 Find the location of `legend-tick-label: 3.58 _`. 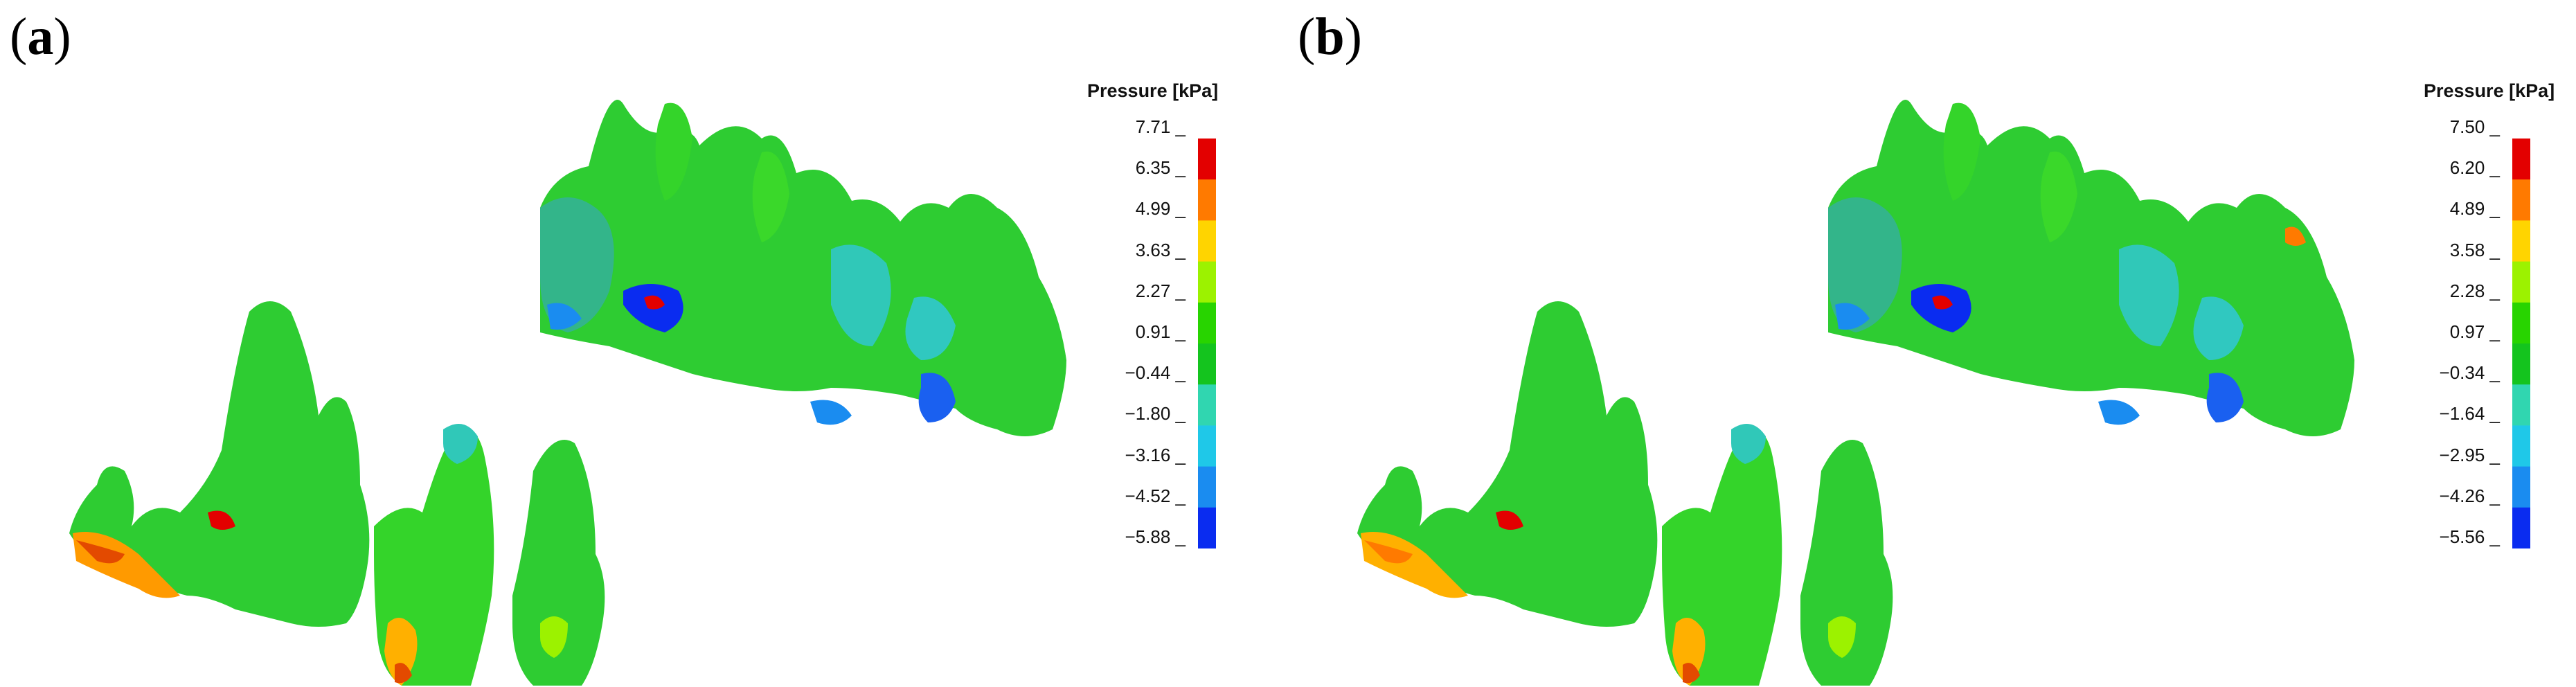

legend-tick-label: 3.58 _ is located at coordinates (2475, 249).